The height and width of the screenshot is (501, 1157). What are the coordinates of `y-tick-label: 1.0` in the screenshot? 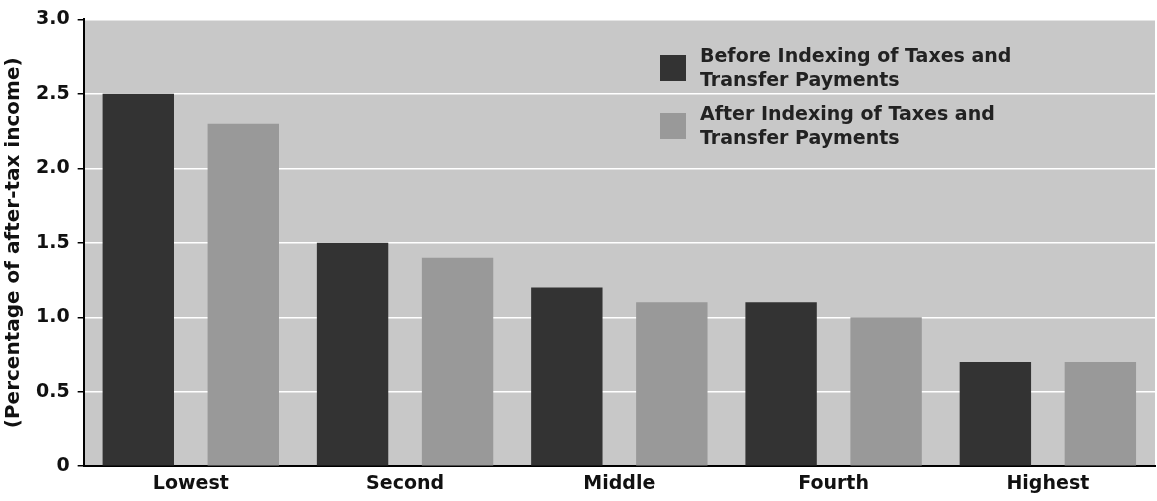 It's located at (52, 315).